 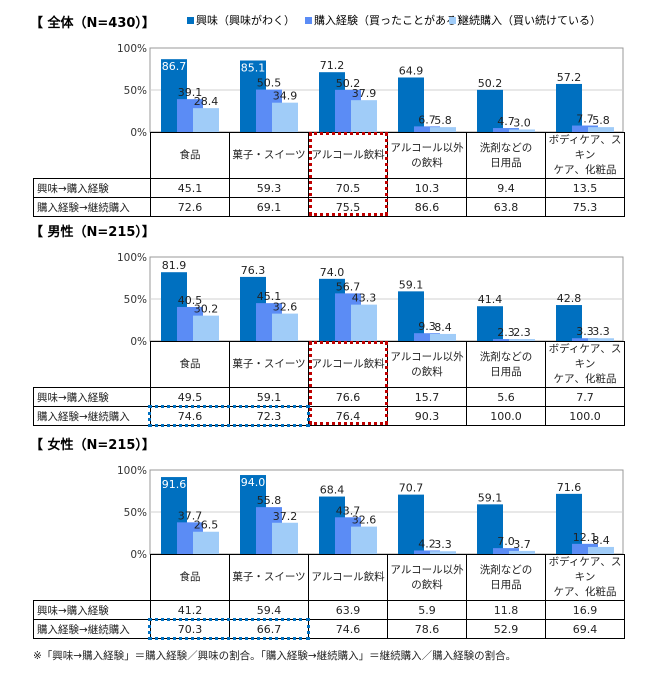 I want to click on data-label: 32.6, so click(x=364, y=520).